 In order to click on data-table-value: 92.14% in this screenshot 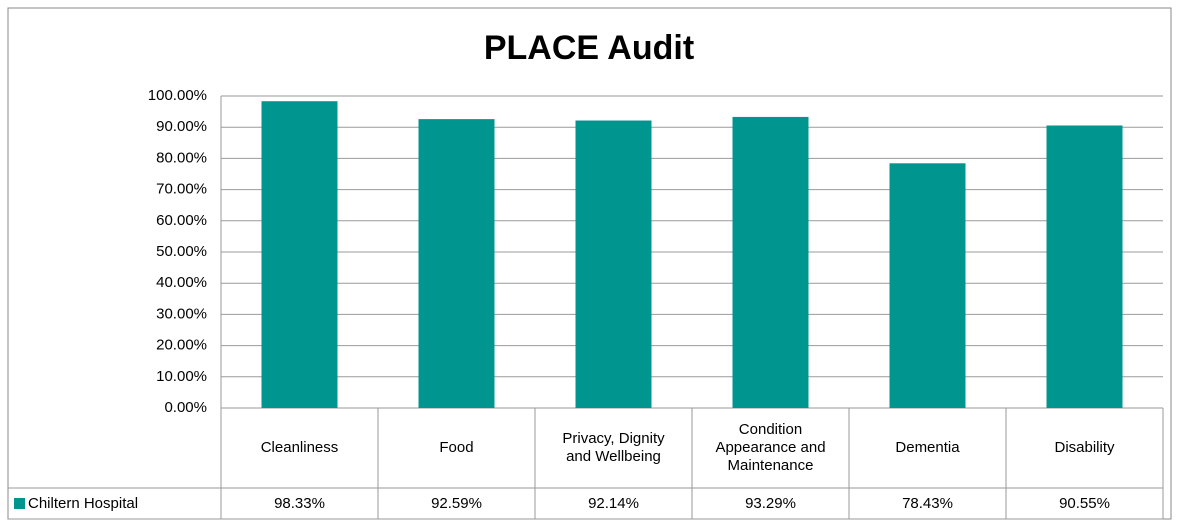, I will do `click(613, 503)`.